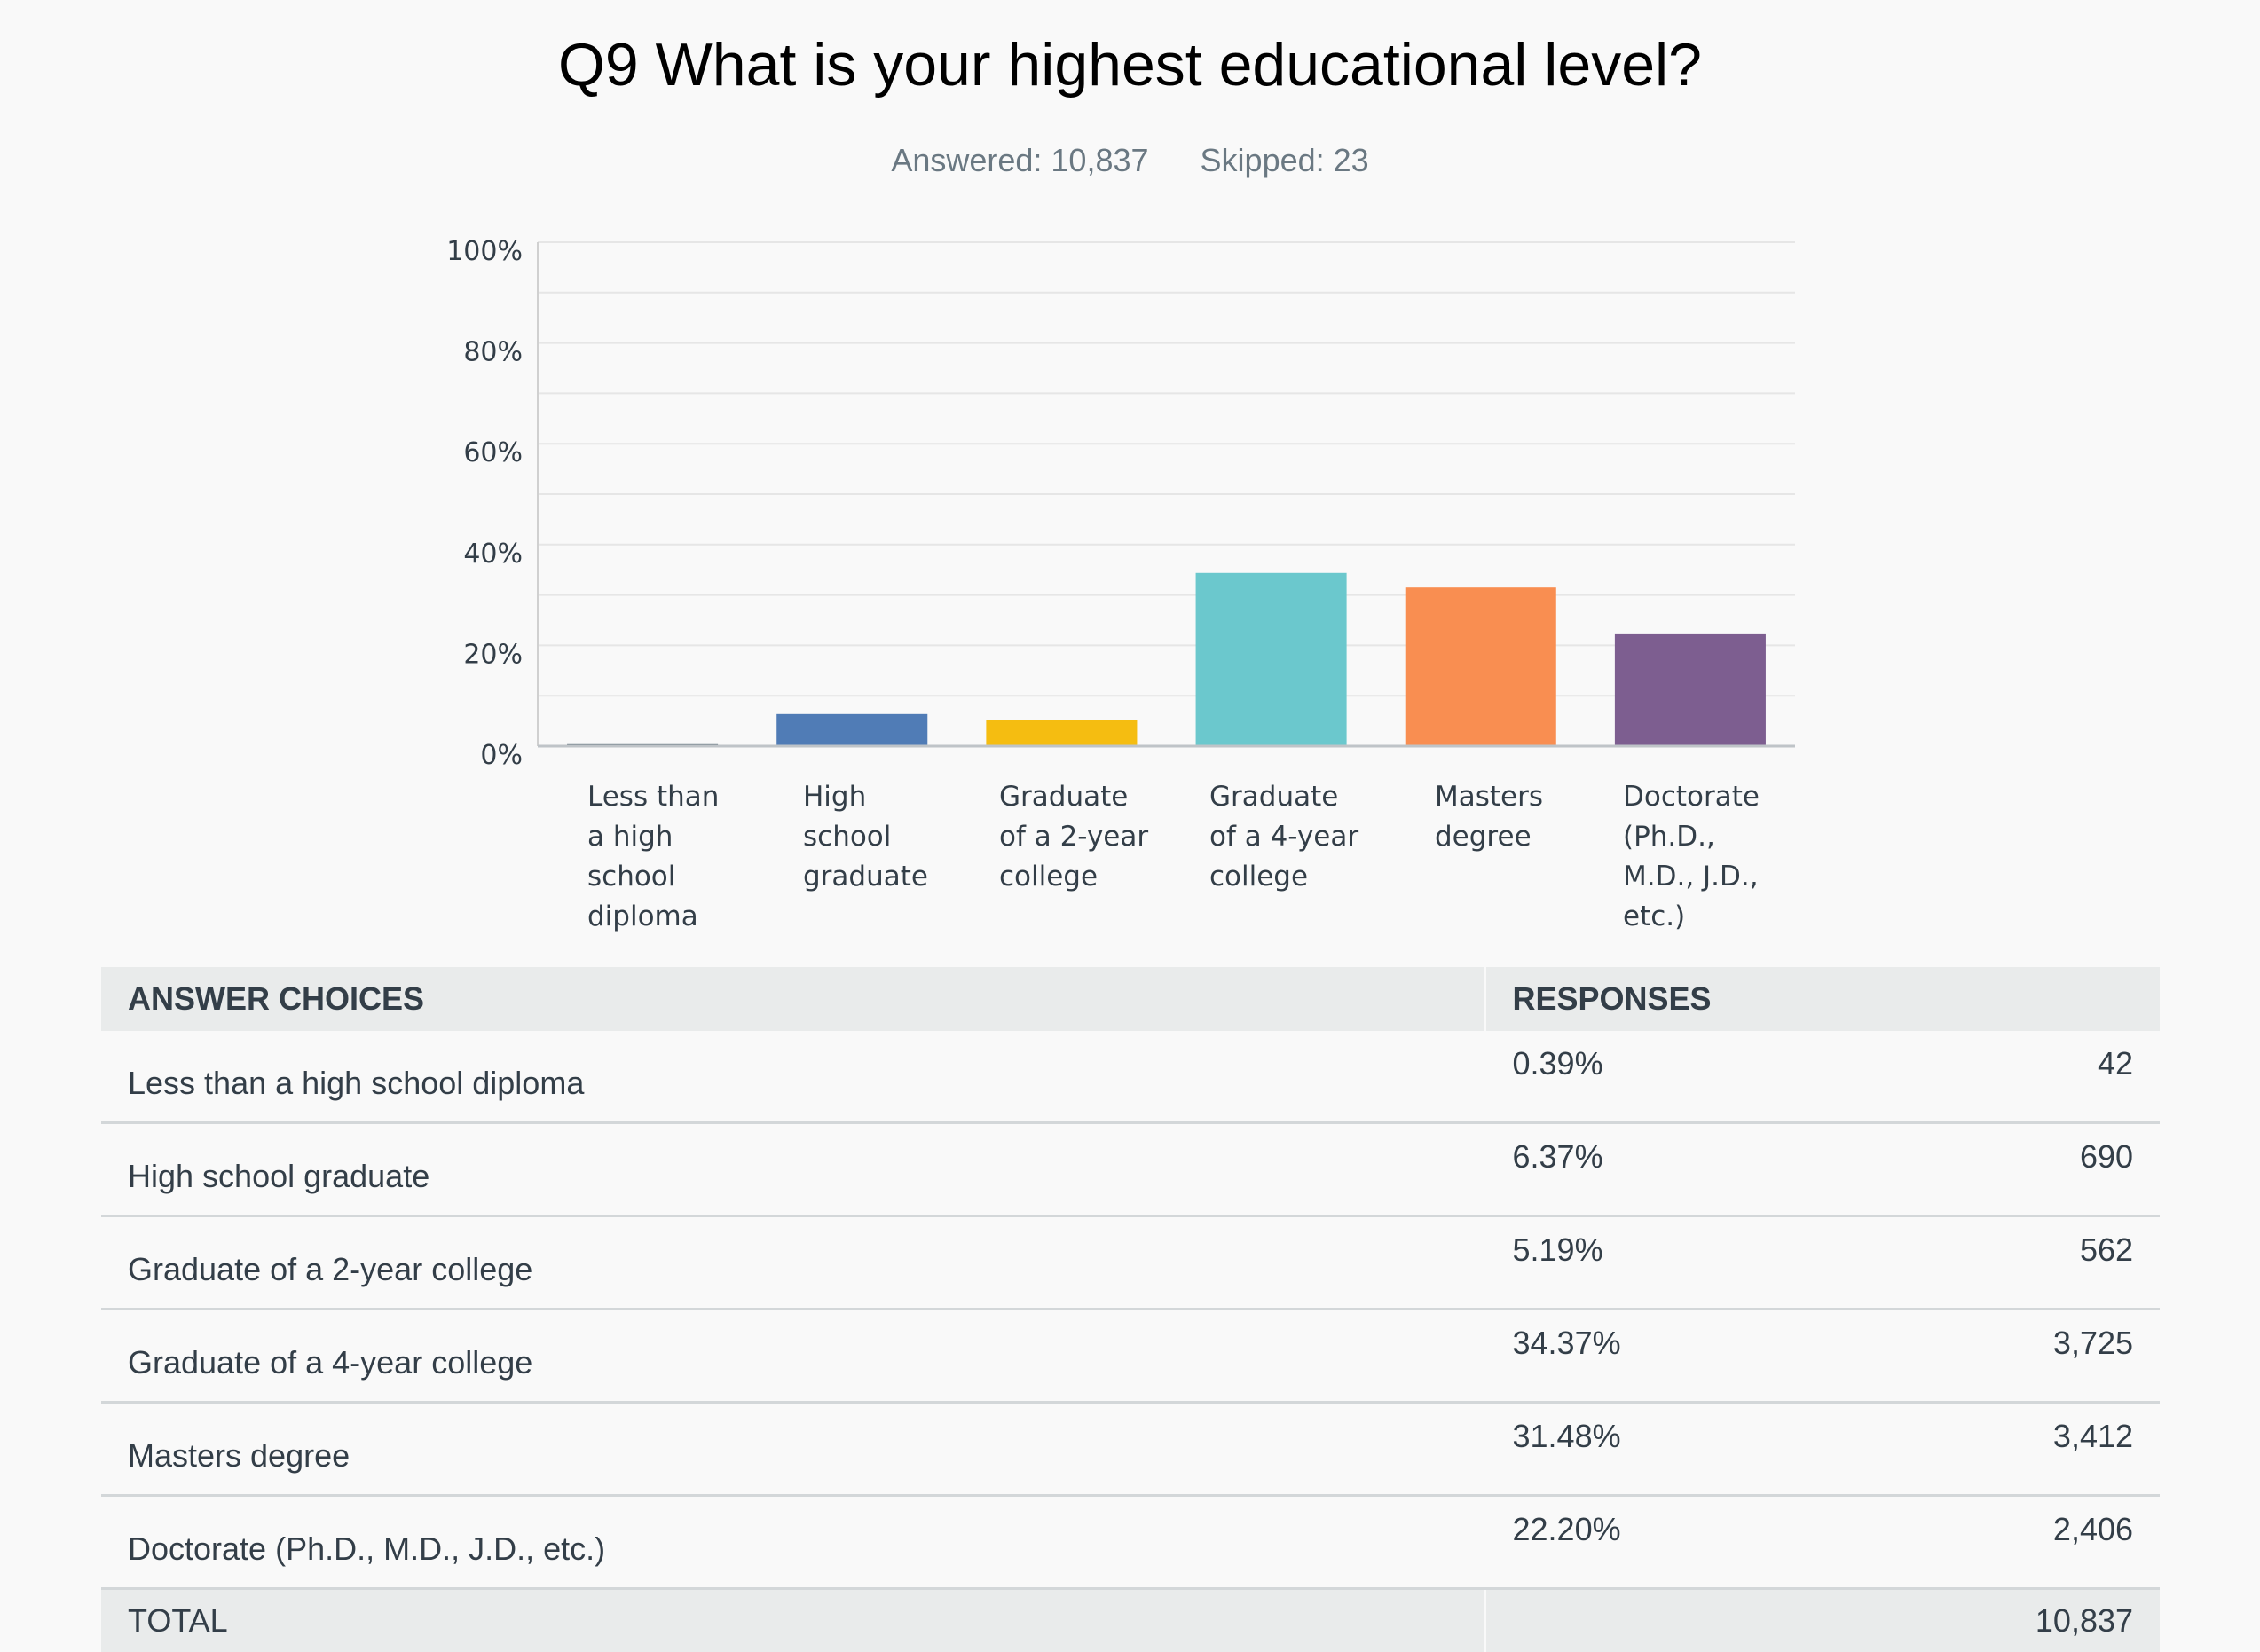 This screenshot has height=1652, width=2260. I want to click on response-count: 690, so click(1991, 1169).